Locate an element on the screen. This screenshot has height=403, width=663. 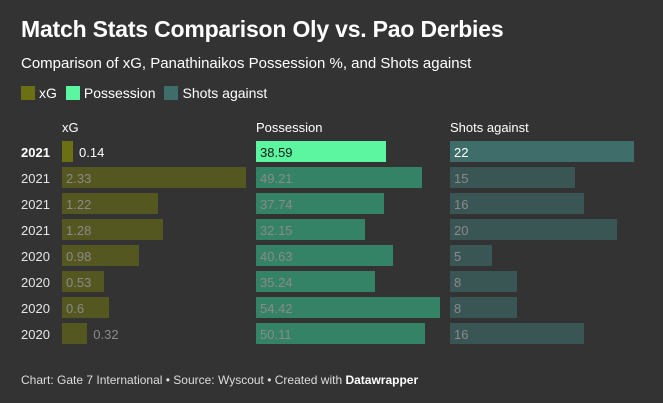
legend-label-shots-against: Shots against is located at coordinates (225, 93).